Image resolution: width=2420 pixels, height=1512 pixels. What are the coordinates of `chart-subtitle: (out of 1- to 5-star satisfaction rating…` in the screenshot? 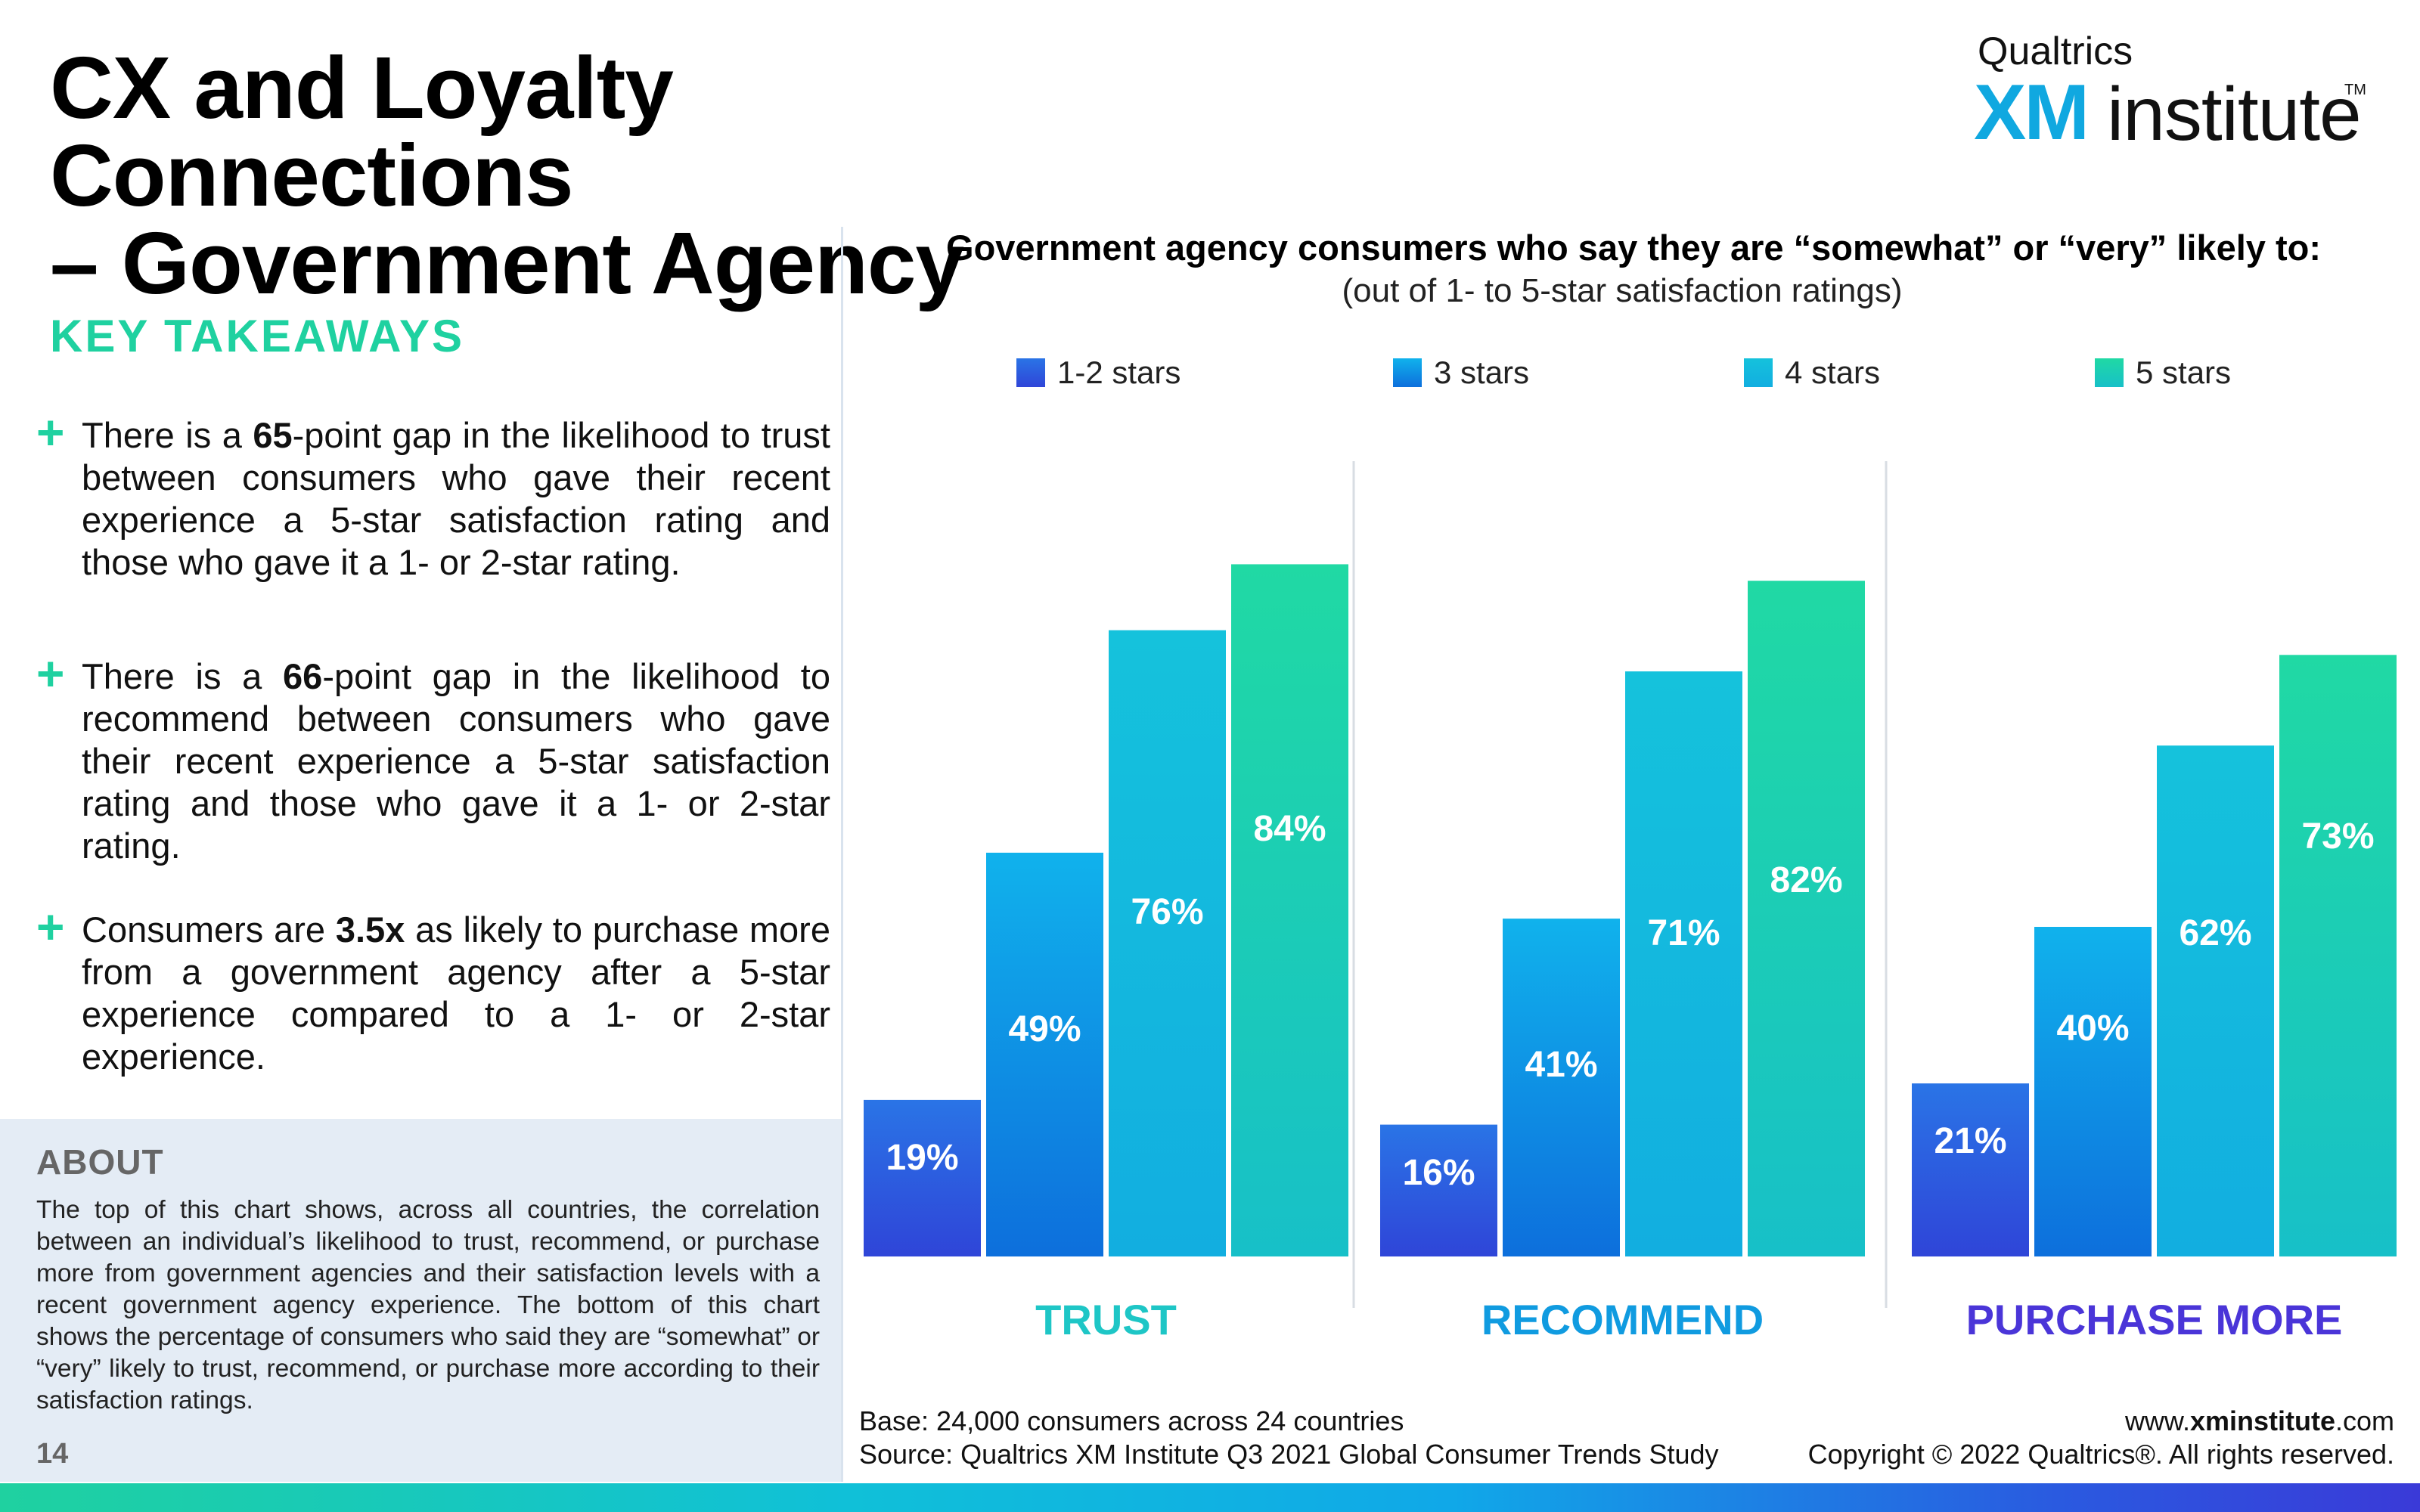 It's located at (1622, 291).